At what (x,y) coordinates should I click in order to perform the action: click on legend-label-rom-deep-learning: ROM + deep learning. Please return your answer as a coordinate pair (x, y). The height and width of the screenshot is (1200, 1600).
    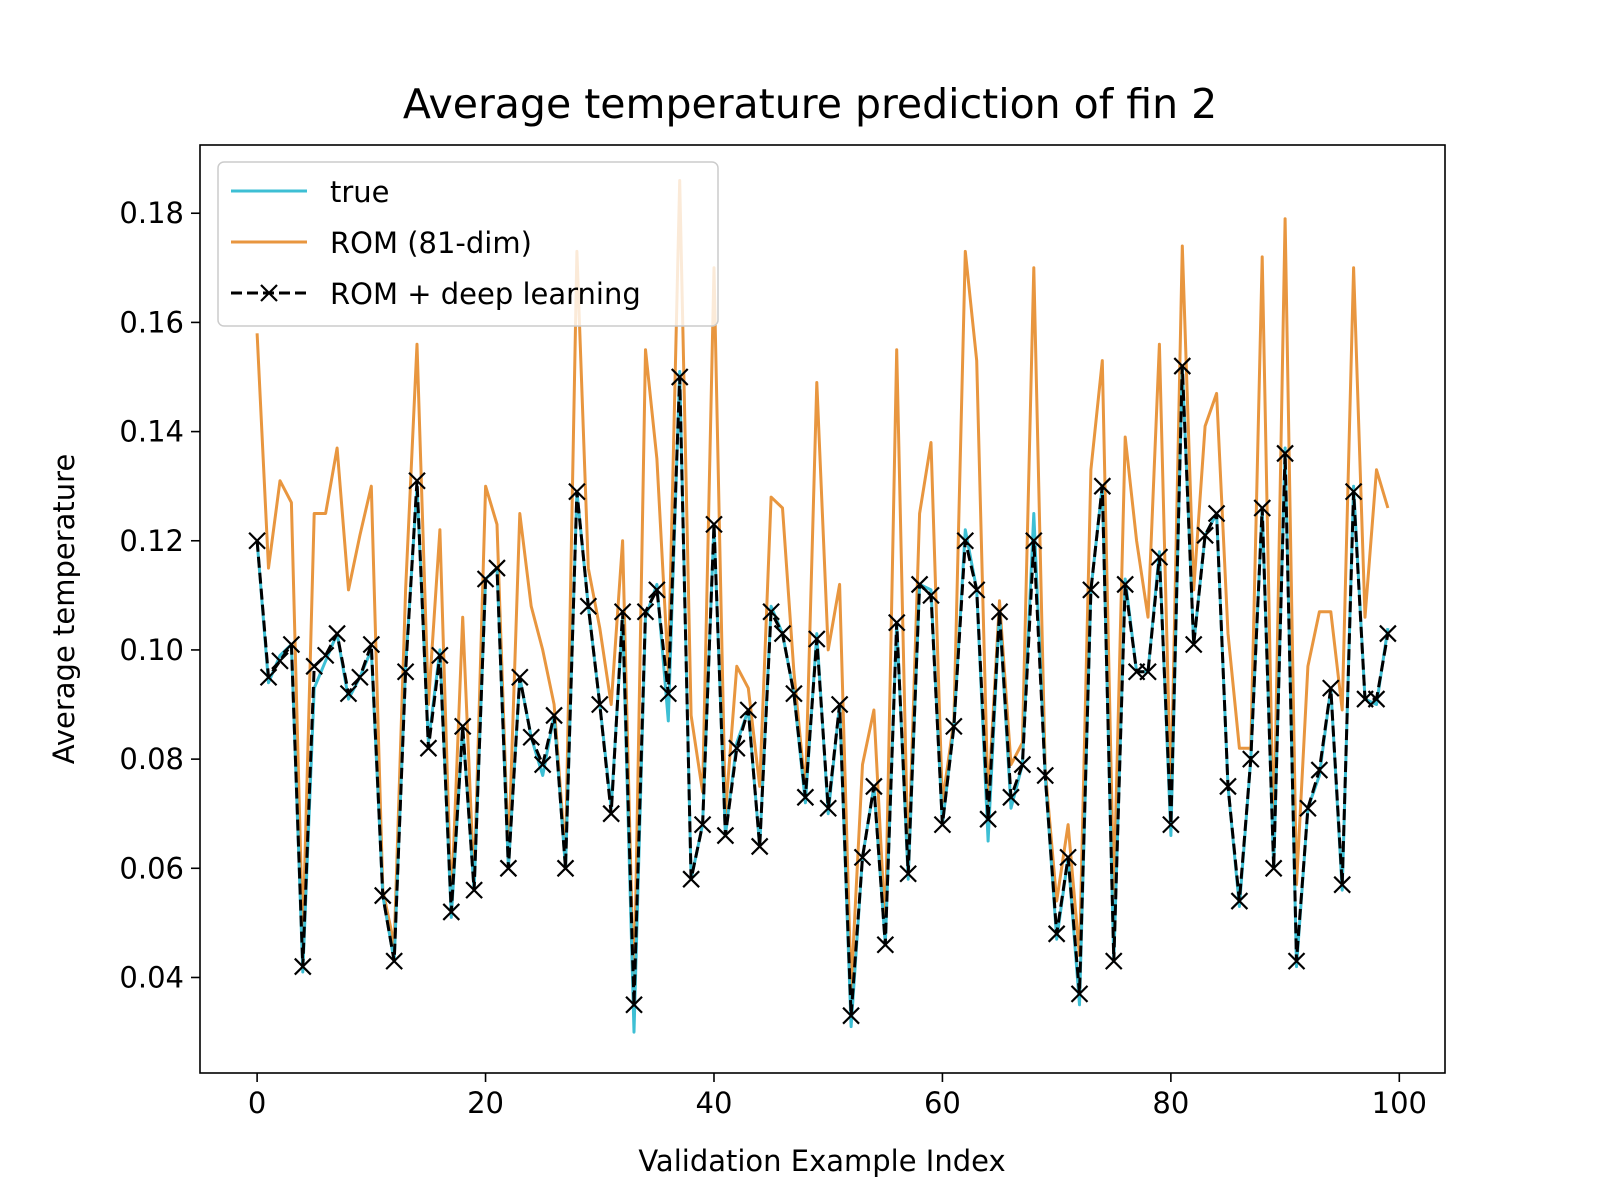
    Looking at the image, I should click on (485, 294).